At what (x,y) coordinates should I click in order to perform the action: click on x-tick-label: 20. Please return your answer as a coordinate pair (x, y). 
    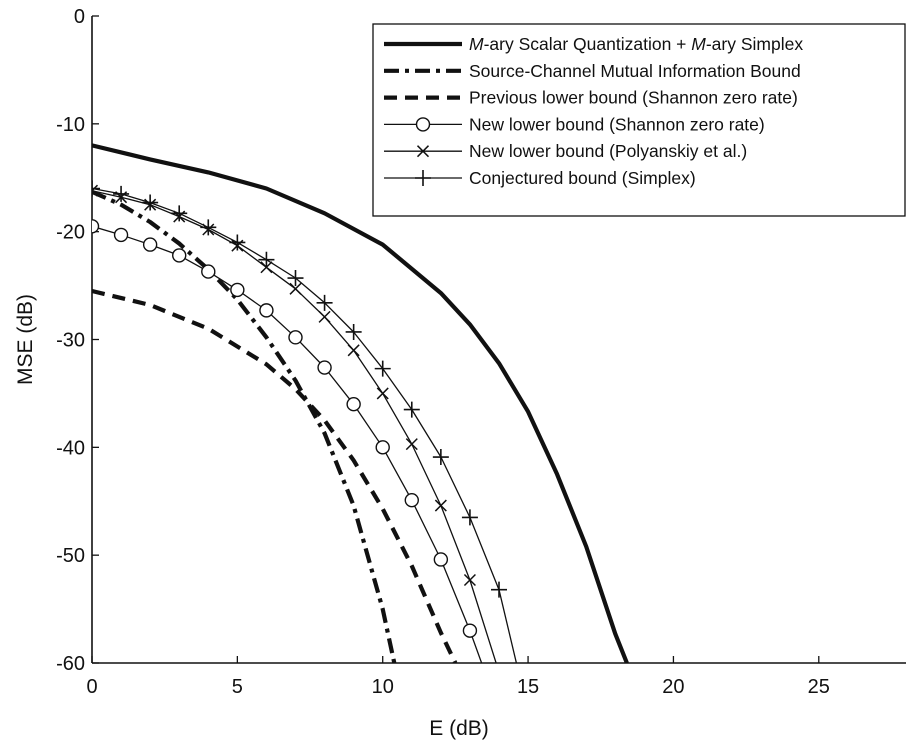
    Looking at the image, I should click on (673, 687).